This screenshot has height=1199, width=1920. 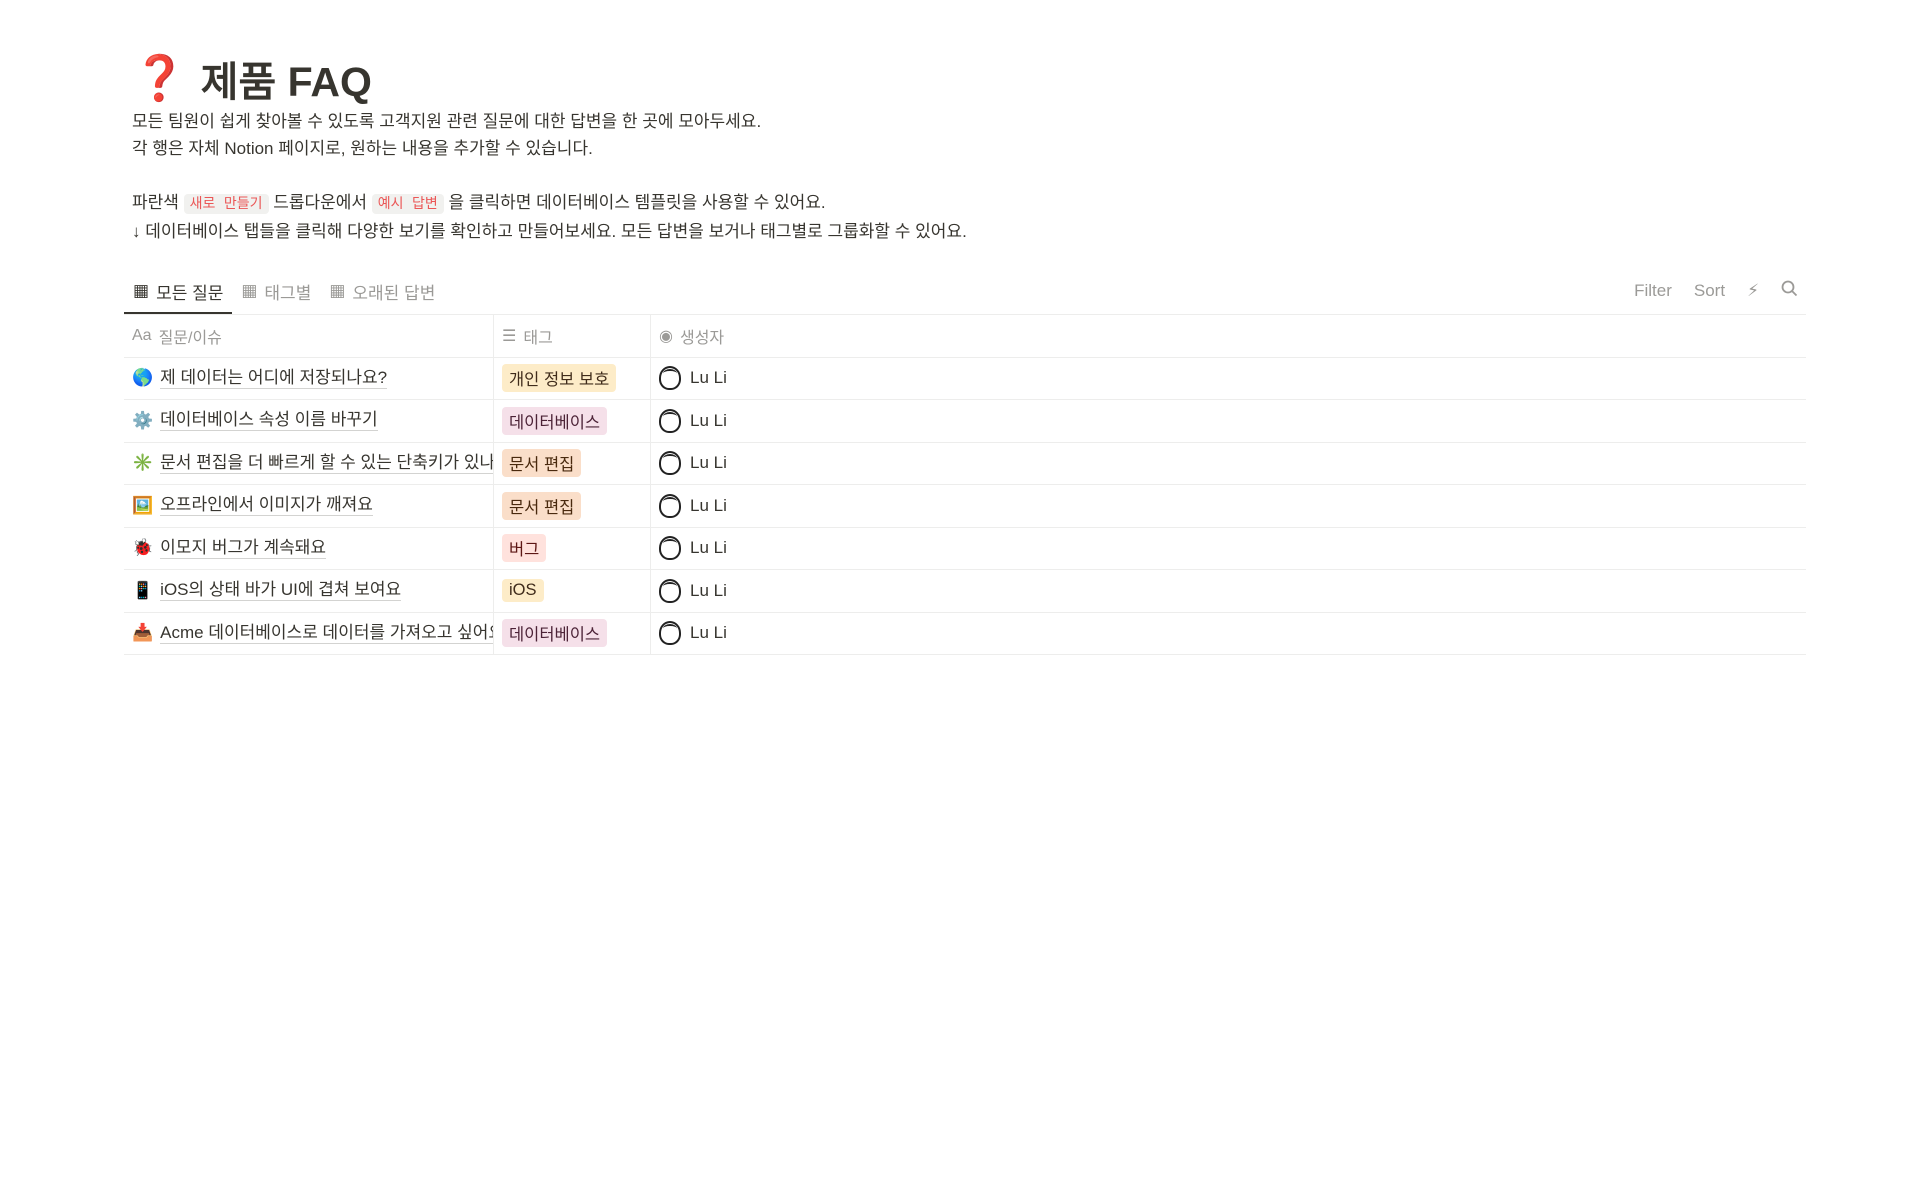 I want to click on tab-label: 모든 질문, so click(x=190, y=293).